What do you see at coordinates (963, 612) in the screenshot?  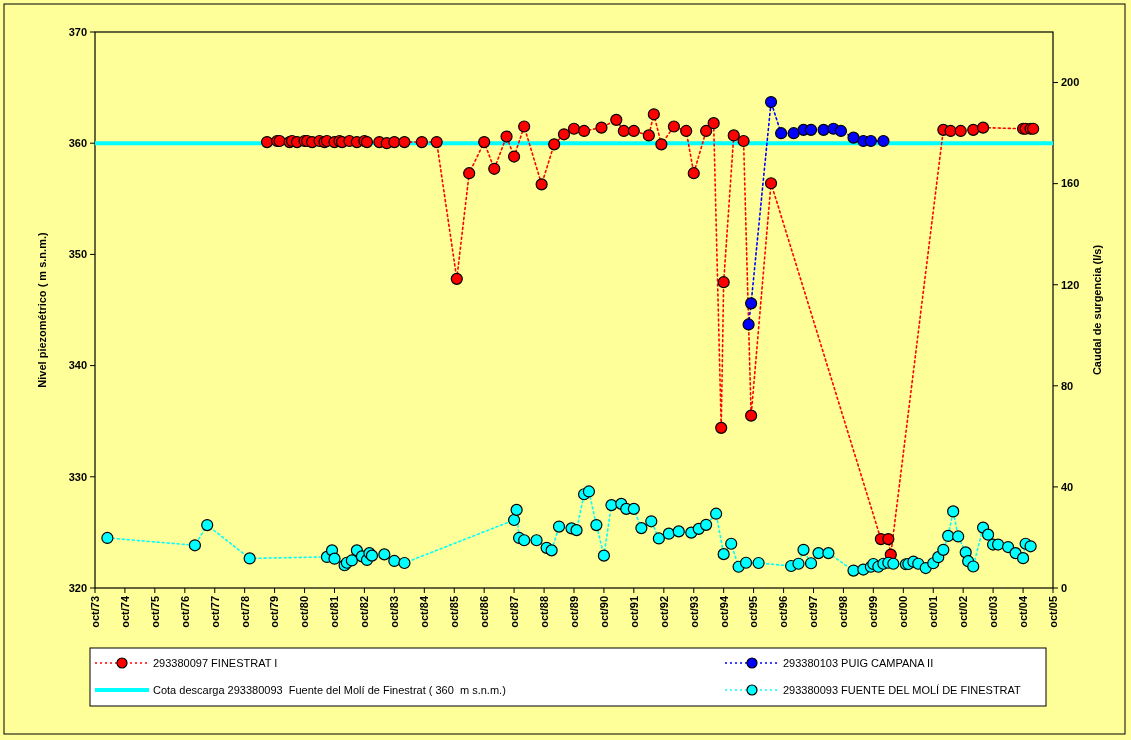 I see `x-tick-label: oct/02` at bounding box center [963, 612].